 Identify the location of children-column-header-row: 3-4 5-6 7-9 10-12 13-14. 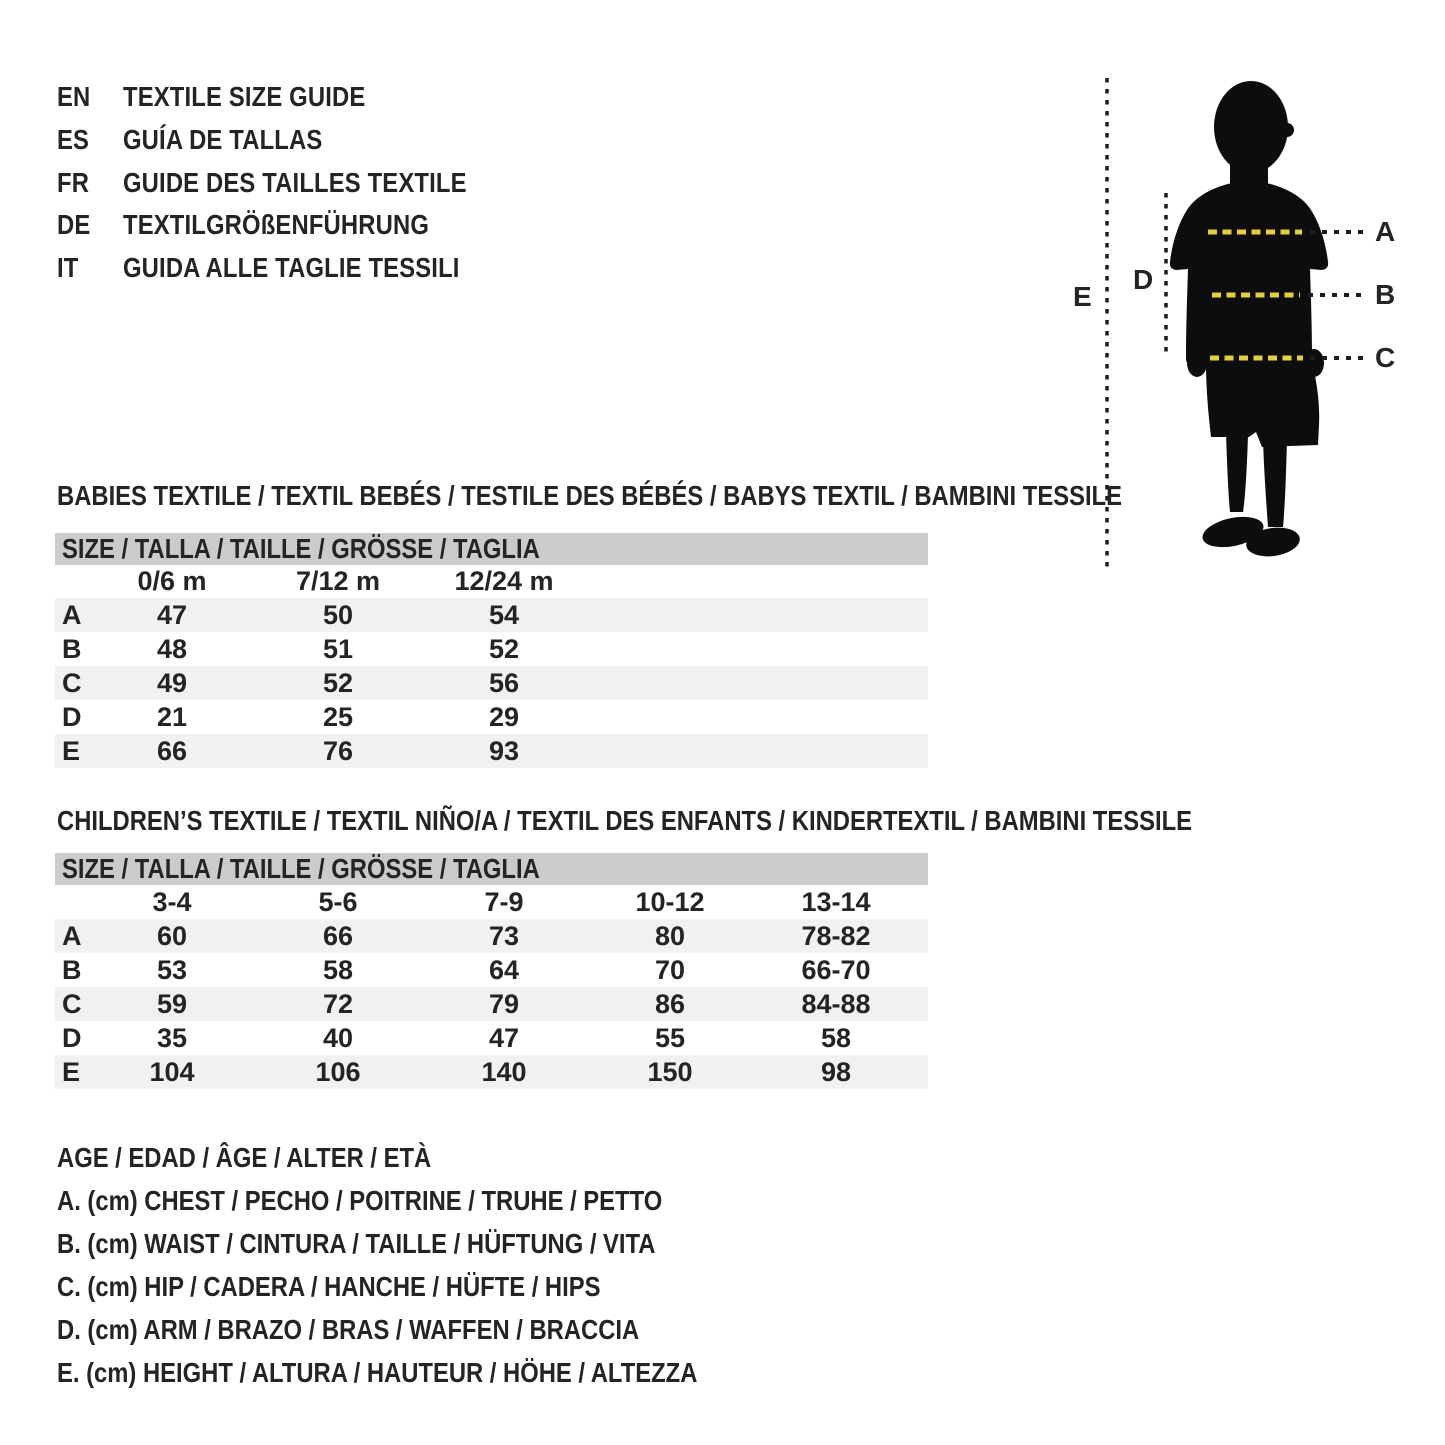
(491, 902).